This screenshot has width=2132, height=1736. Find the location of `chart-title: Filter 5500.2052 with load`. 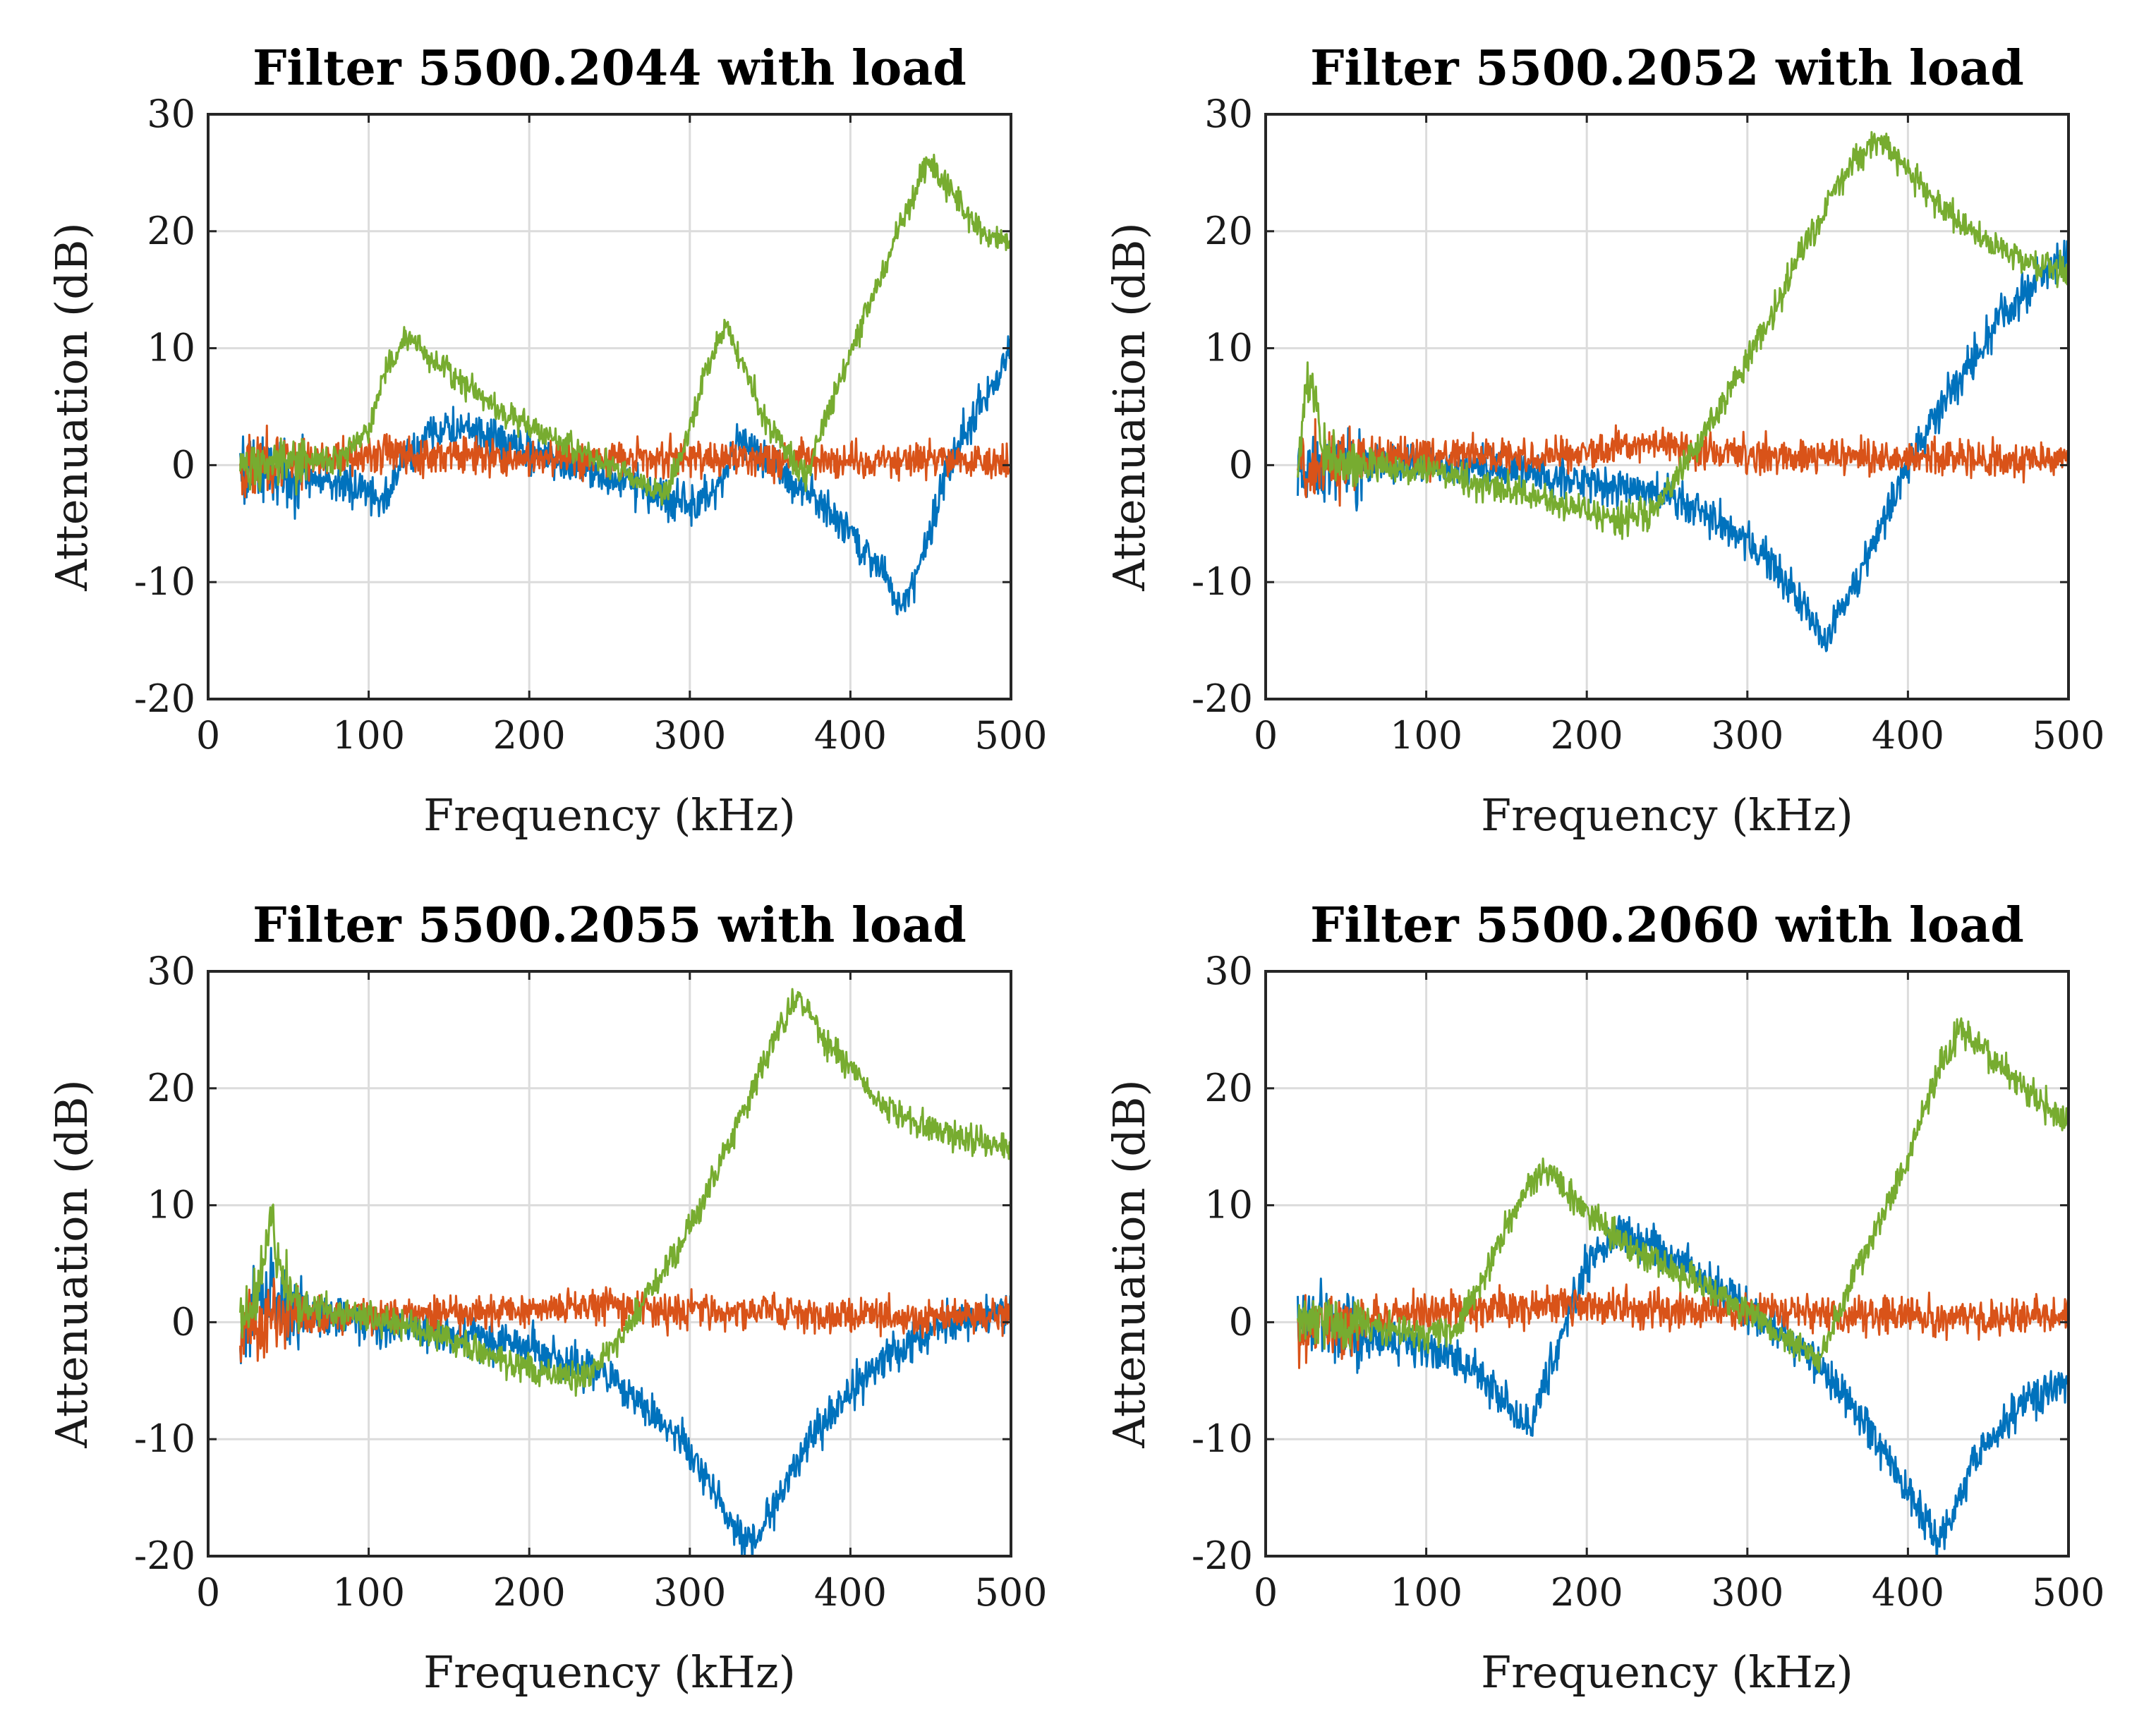

chart-title: Filter 5500.2052 with load is located at coordinates (1667, 68).